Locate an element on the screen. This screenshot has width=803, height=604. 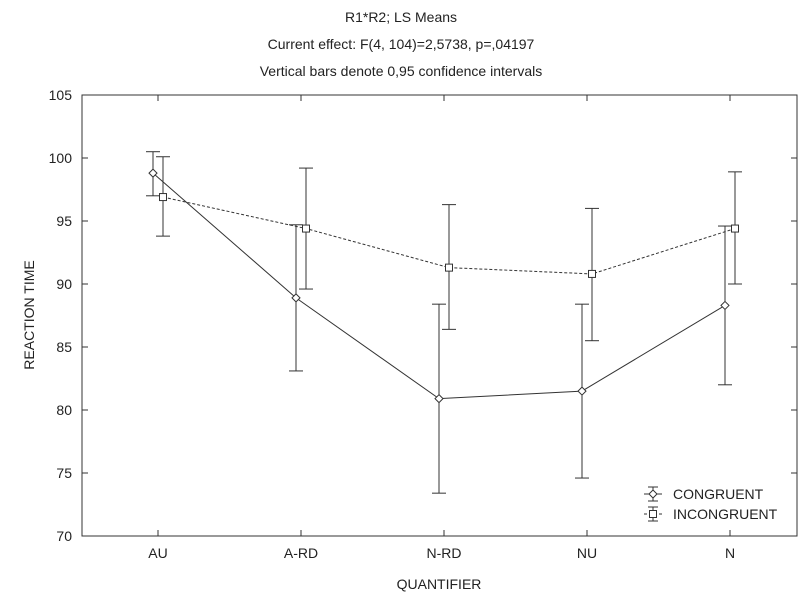
y-axis-label: REACTION TIME is located at coordinates (29, 314).